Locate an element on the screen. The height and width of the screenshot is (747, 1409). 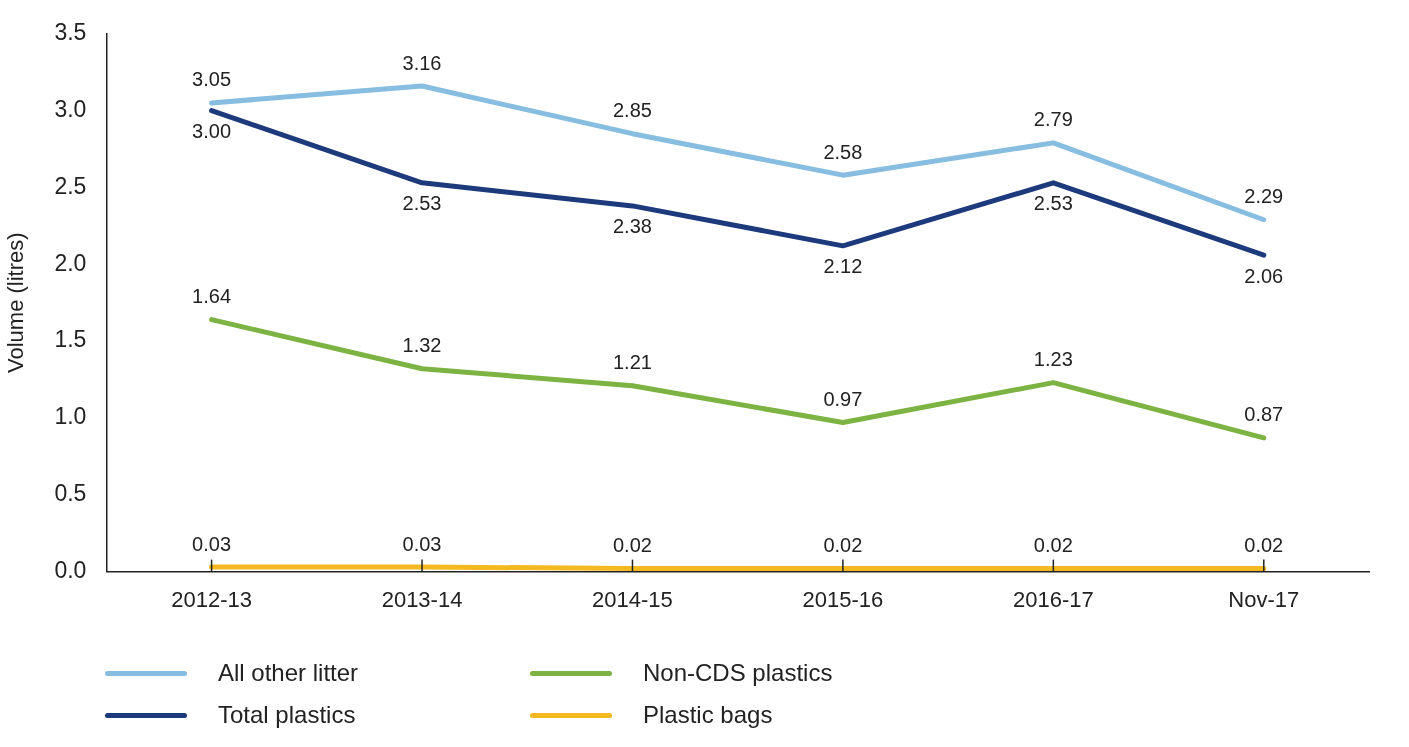
legend-label: Non-CDS plastics is located at coordinates (738, 673).